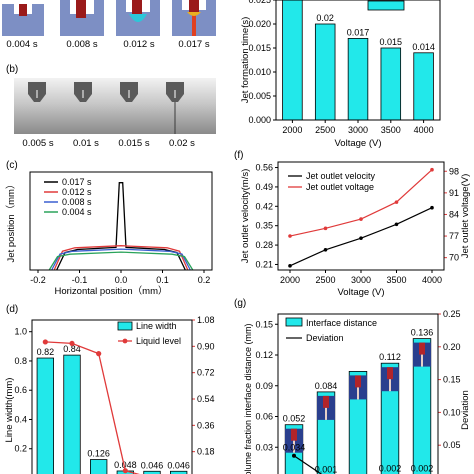  I want to click on data-label-d-5: 0.046, so click(178, 465).